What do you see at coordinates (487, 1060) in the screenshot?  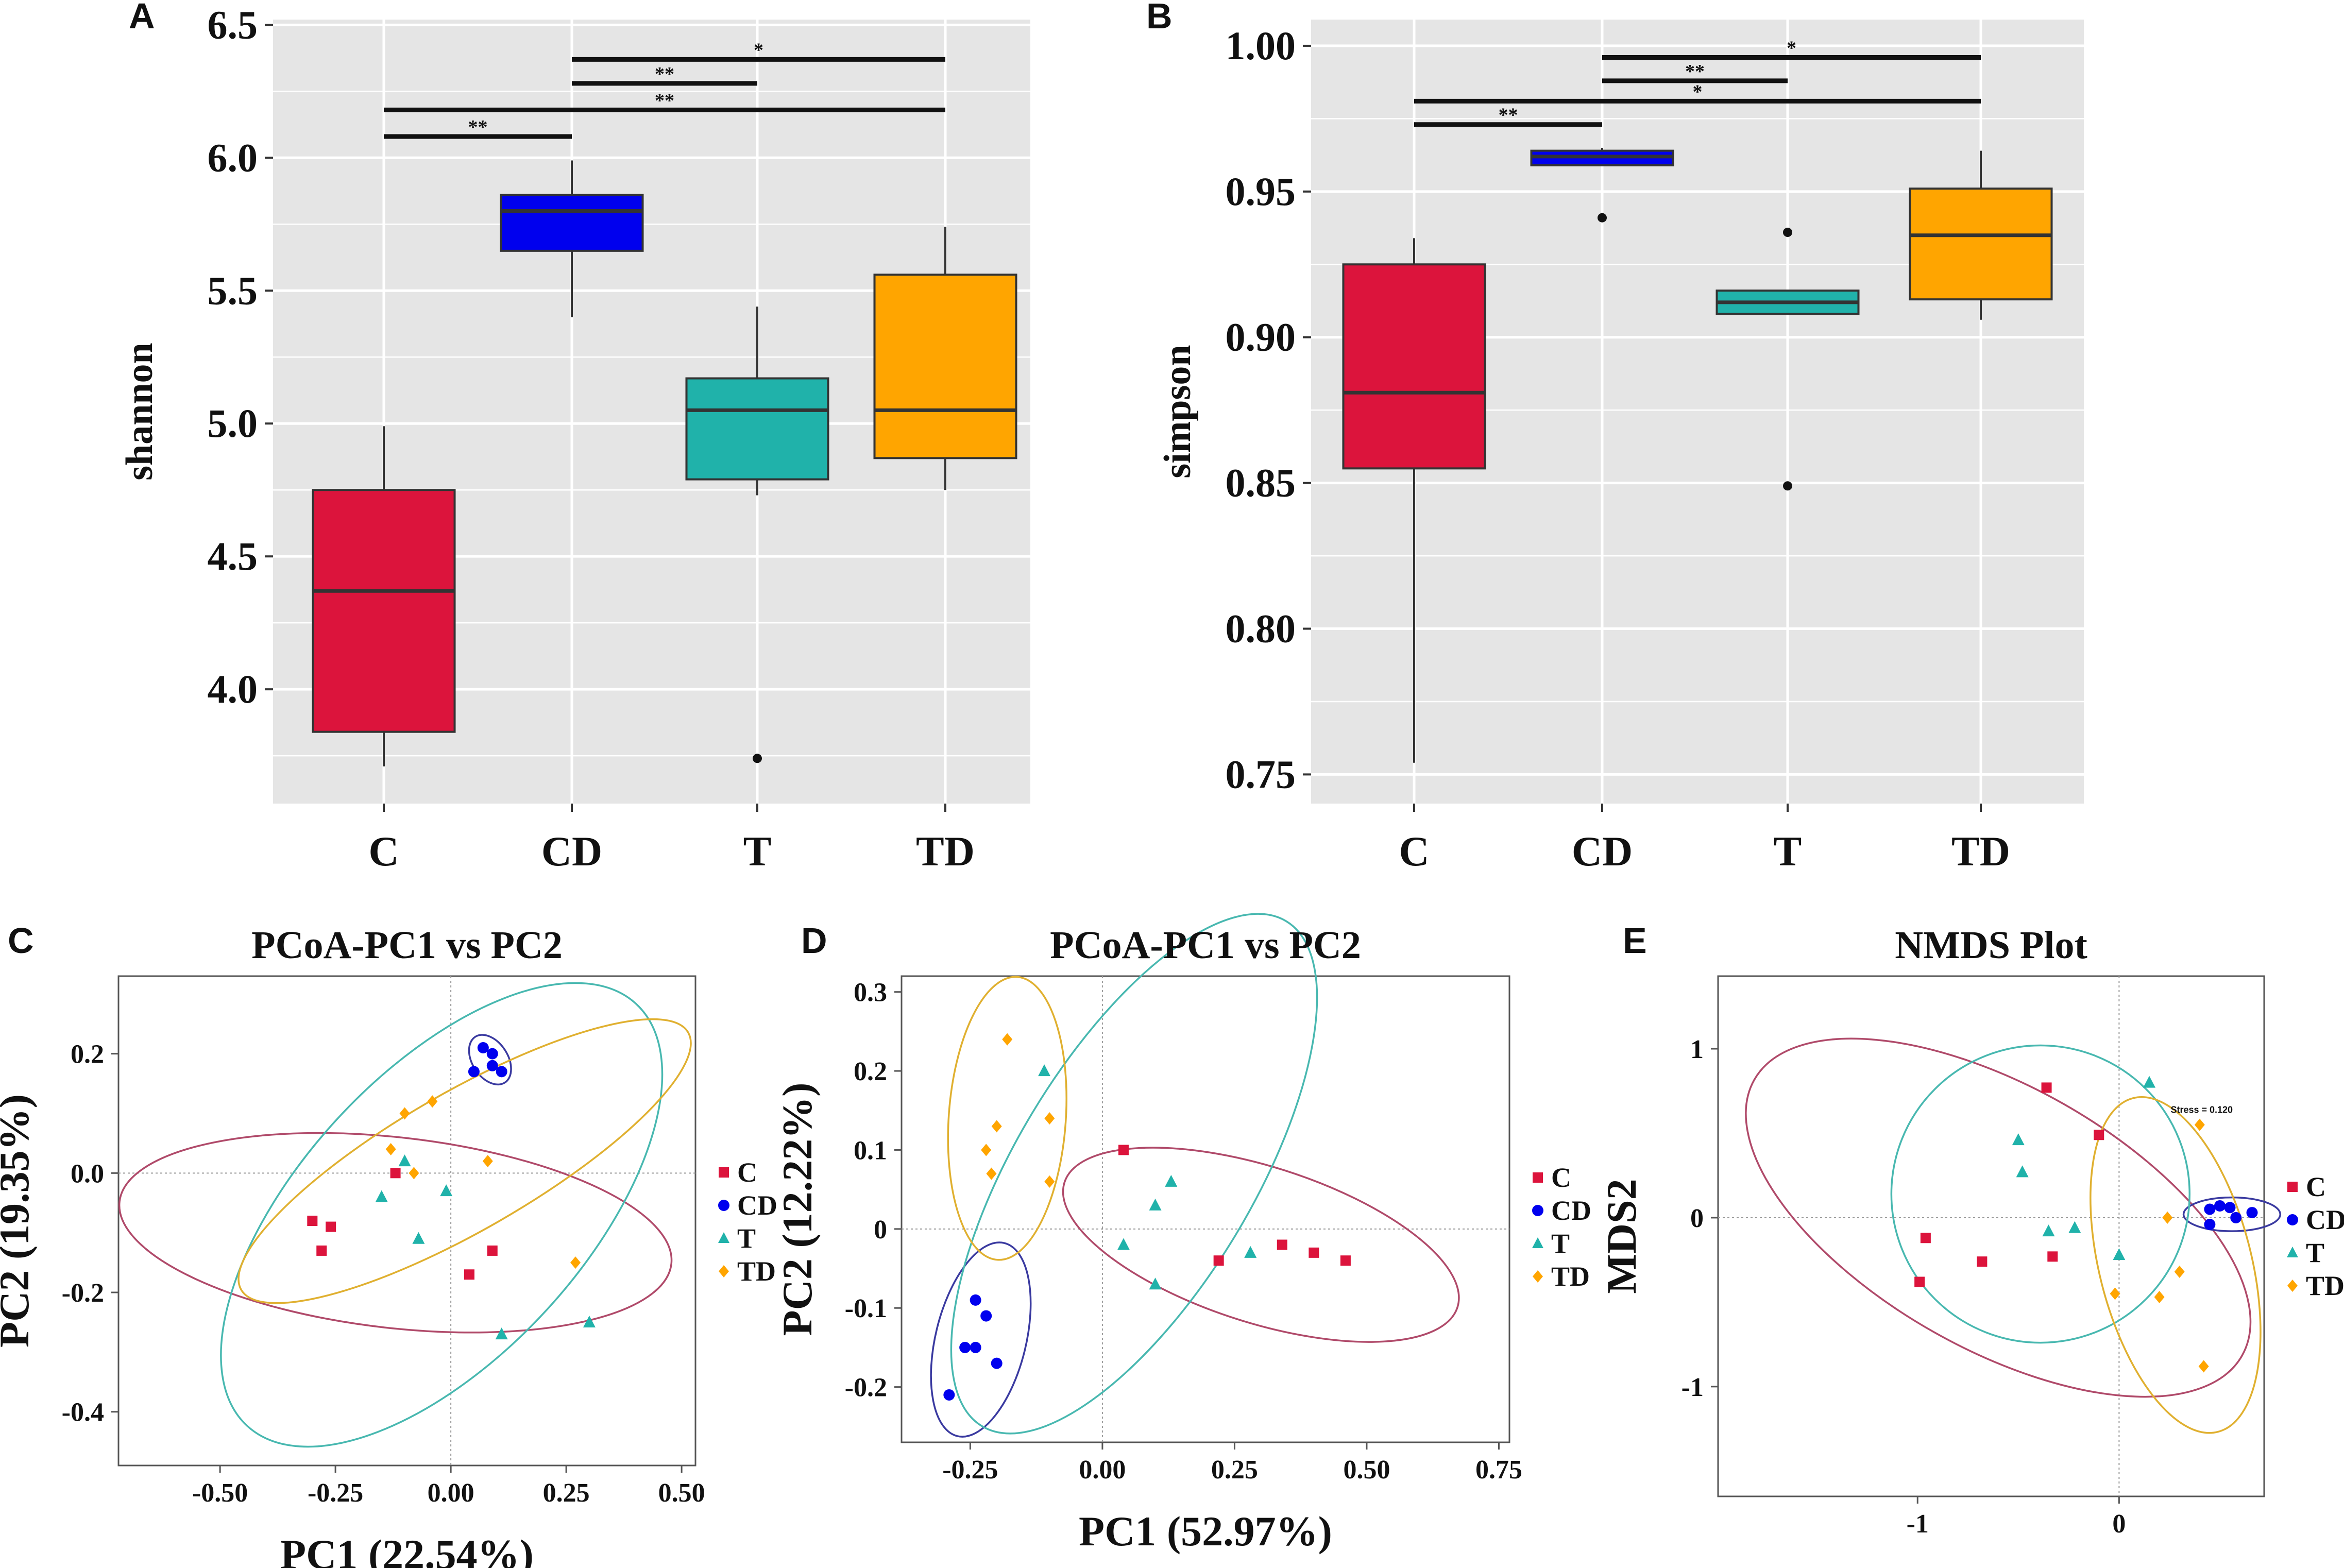 I see `series-CD` at bounding box center [487, 1060].